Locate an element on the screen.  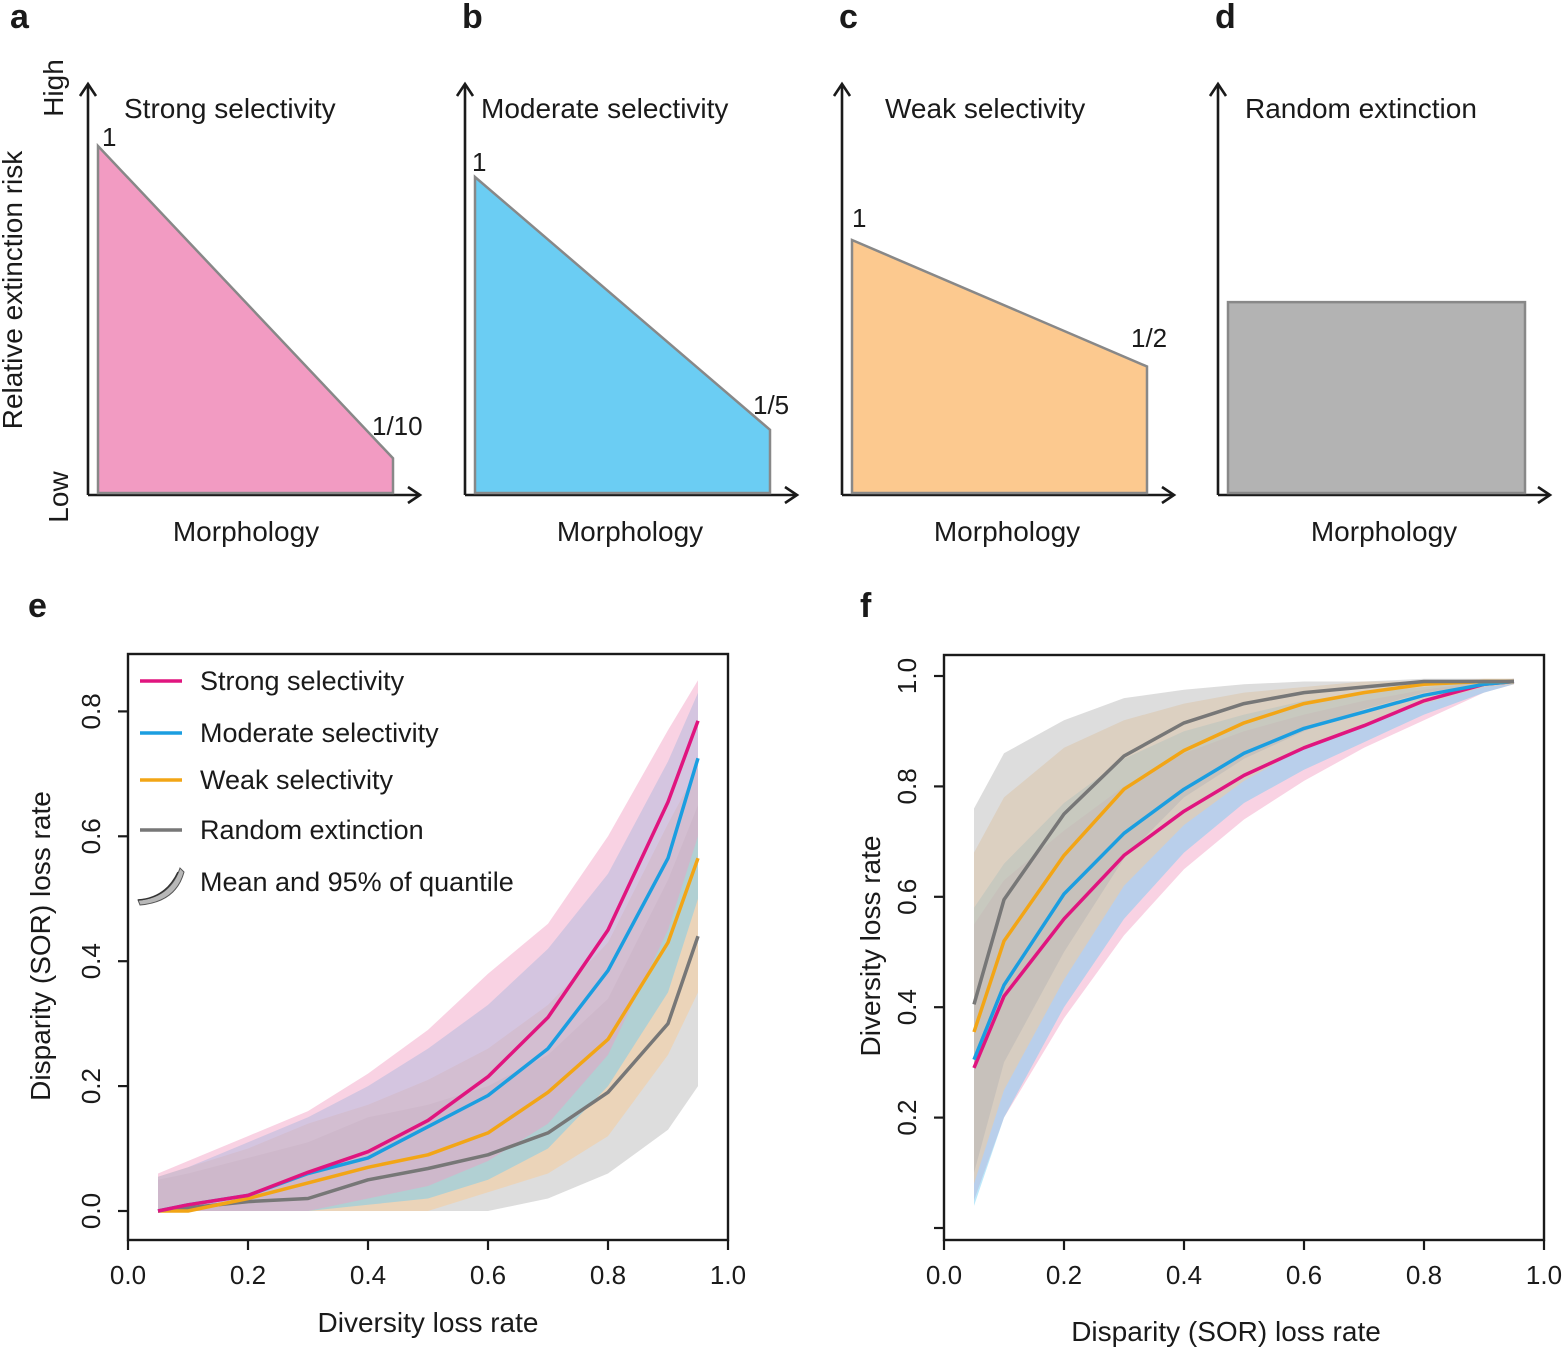
panel-e-y-ticks: 0.0 0.2 0.4 0.6 0.8 is located at coordinates (102, 961).